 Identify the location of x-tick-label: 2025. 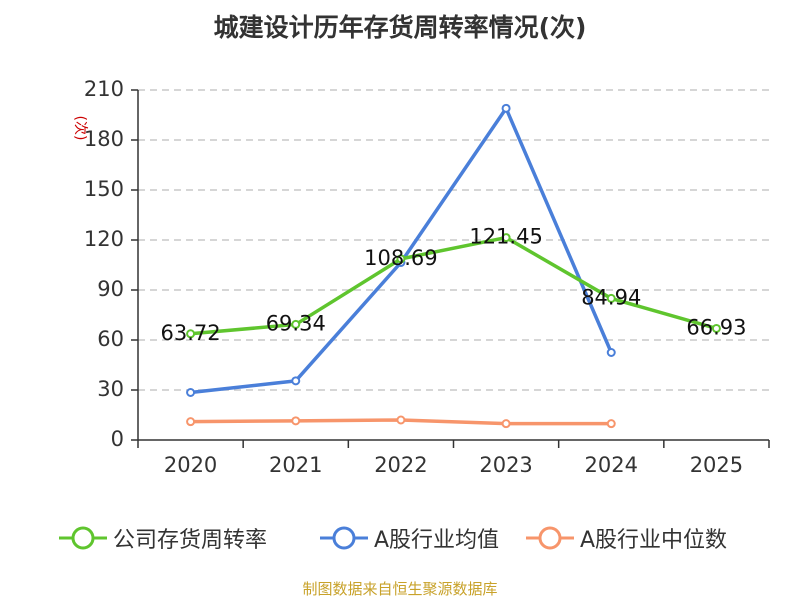
(716, 465).